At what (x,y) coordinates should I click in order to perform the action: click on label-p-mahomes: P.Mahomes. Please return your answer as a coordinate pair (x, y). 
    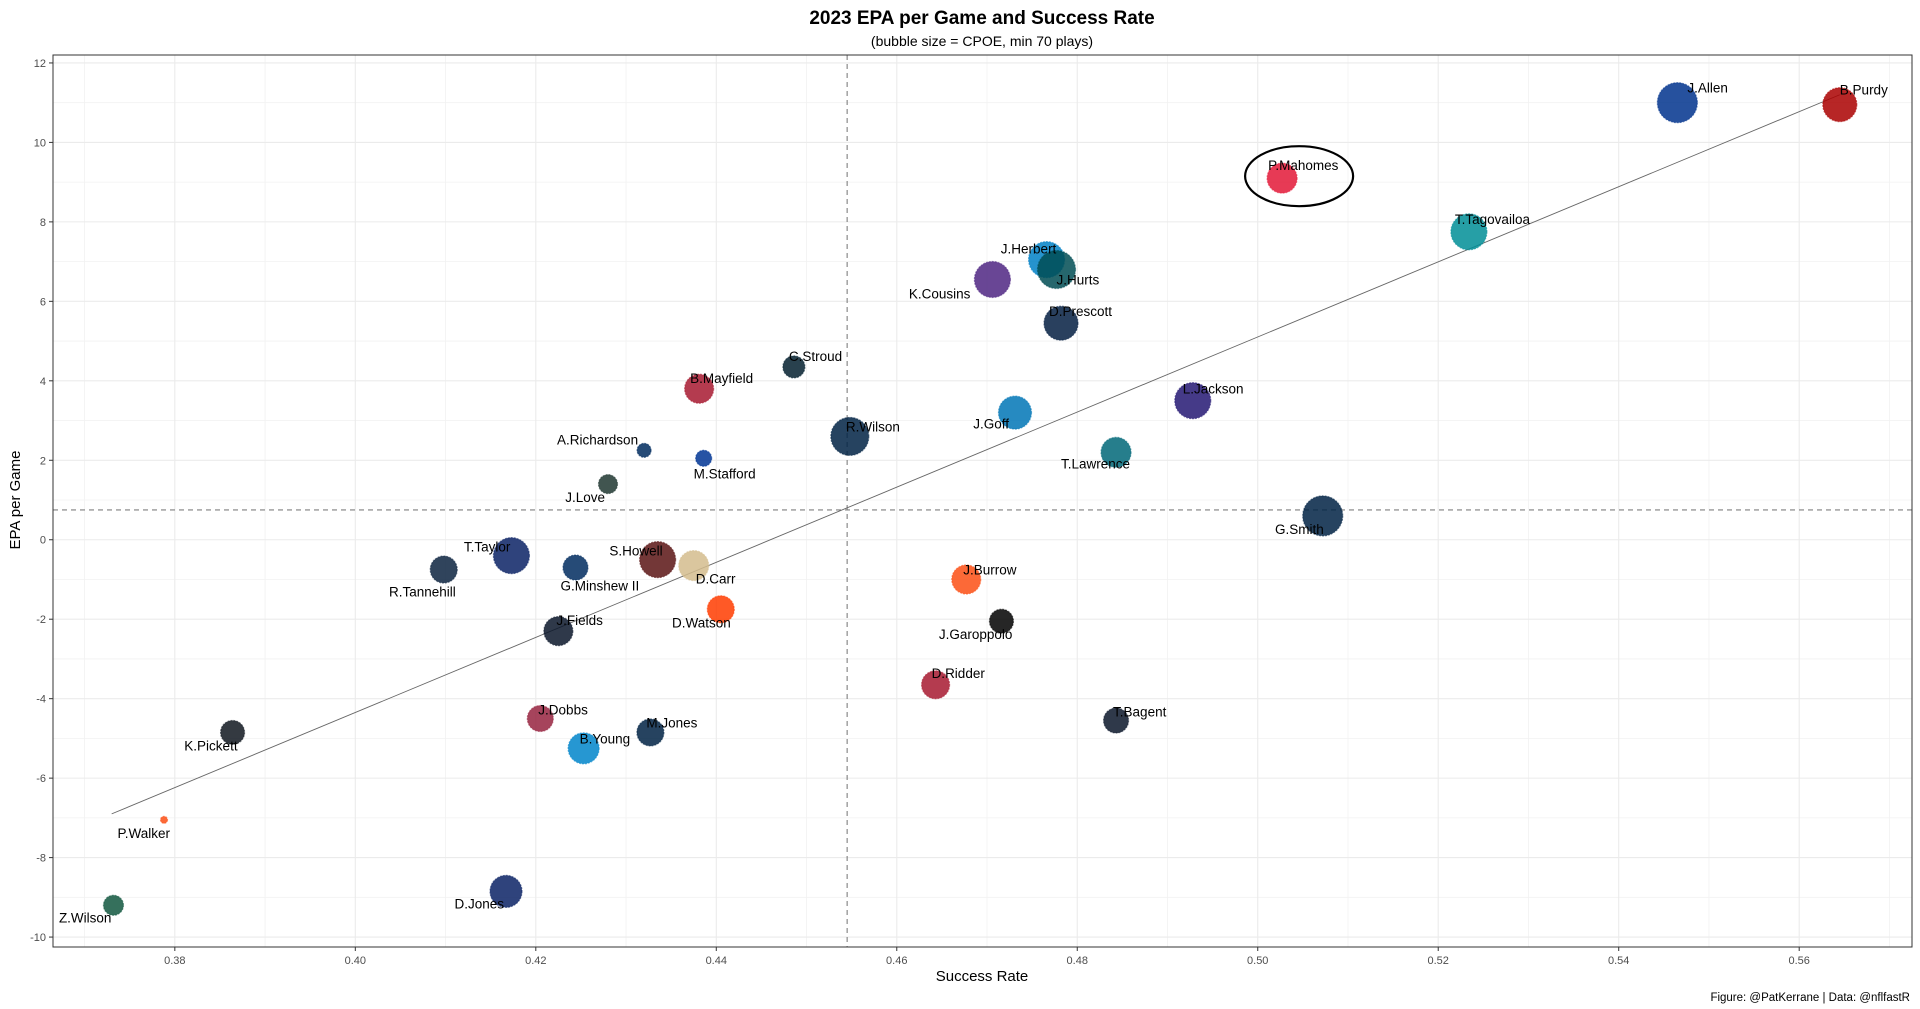
    Looking at the image, I should click on (1303, 165).